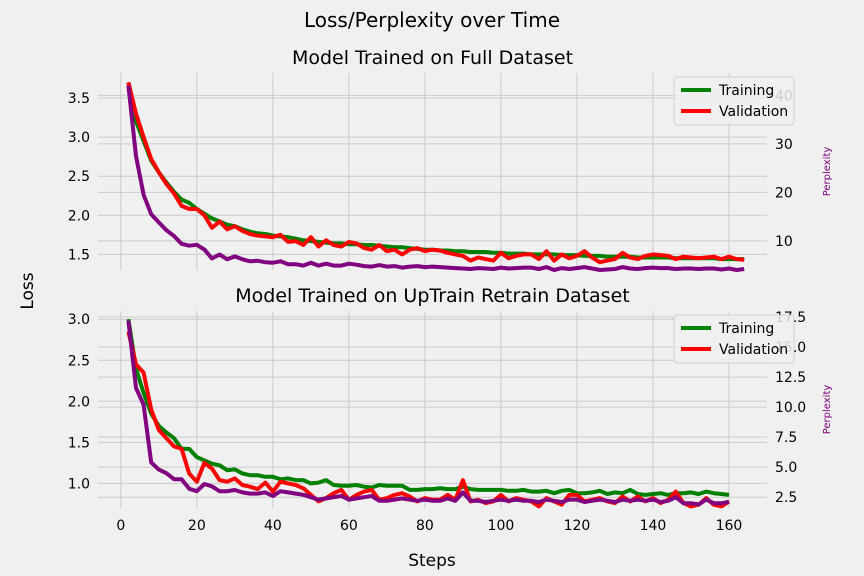 Image resolution: width=864 pixels, height=576 pixels. I want to click on bottom-y2-tick-label: 2.5, so click(786, 498).